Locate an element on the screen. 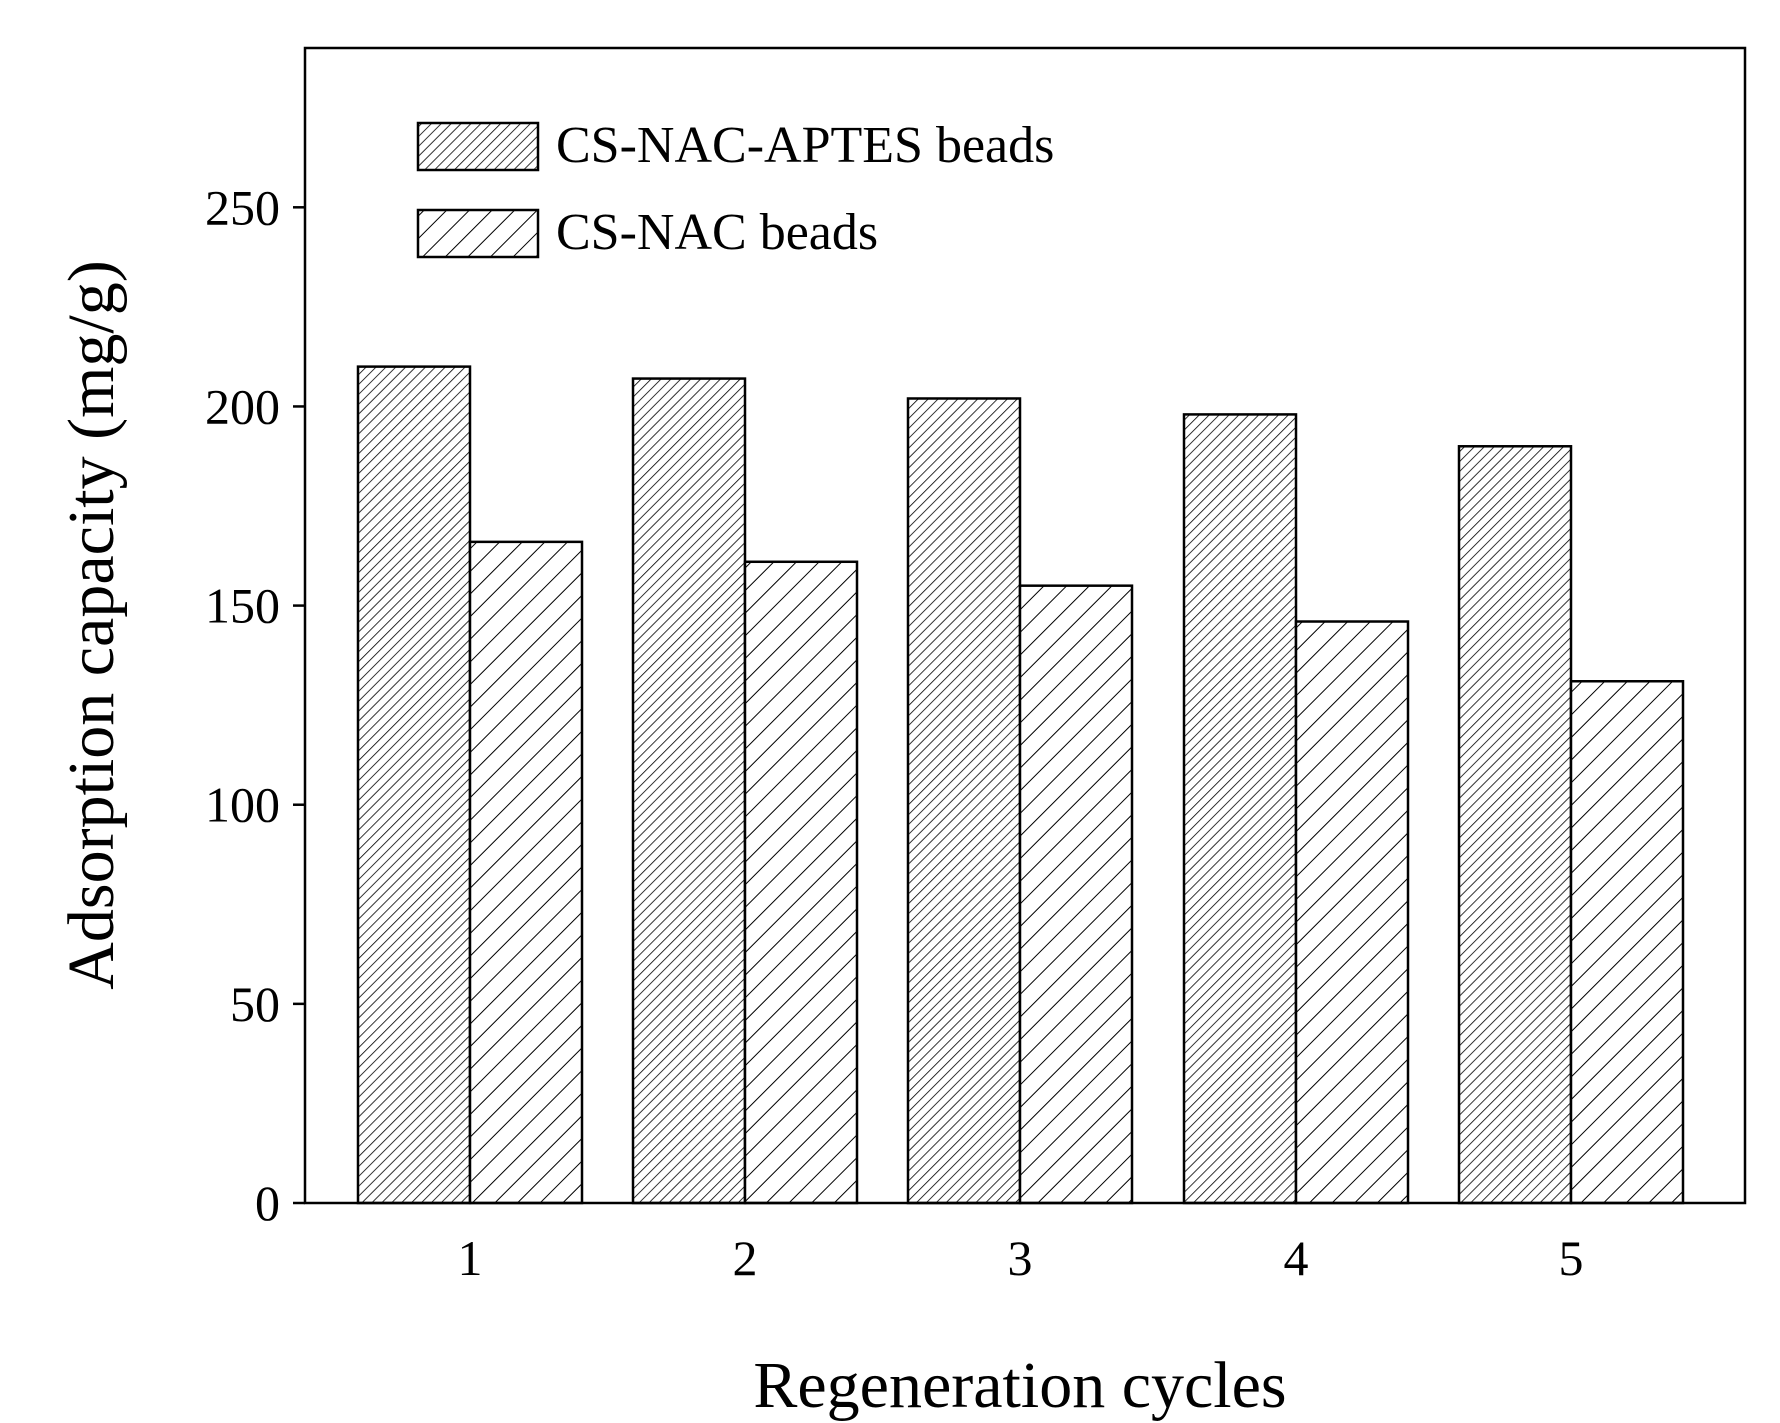  legend-swatch-cs-nac-aptes is located at coordinates (478, 146).